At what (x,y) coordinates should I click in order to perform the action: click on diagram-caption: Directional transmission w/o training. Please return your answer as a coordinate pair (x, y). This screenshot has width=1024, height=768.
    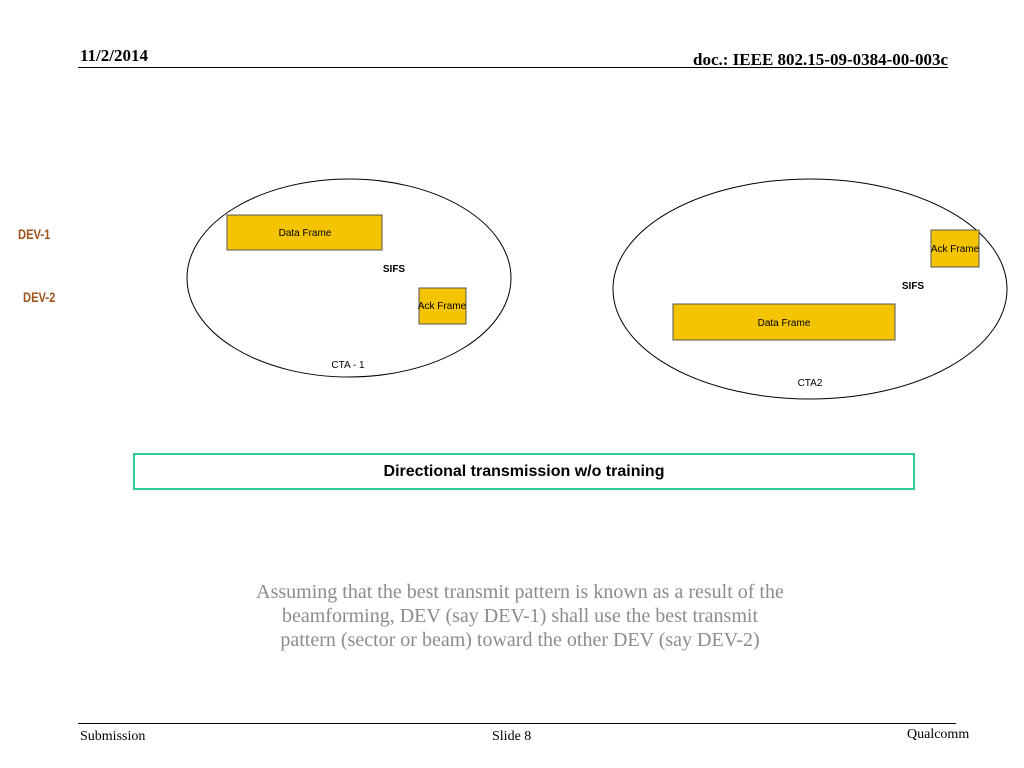
    Looking at the image, I should click on (524, 471).